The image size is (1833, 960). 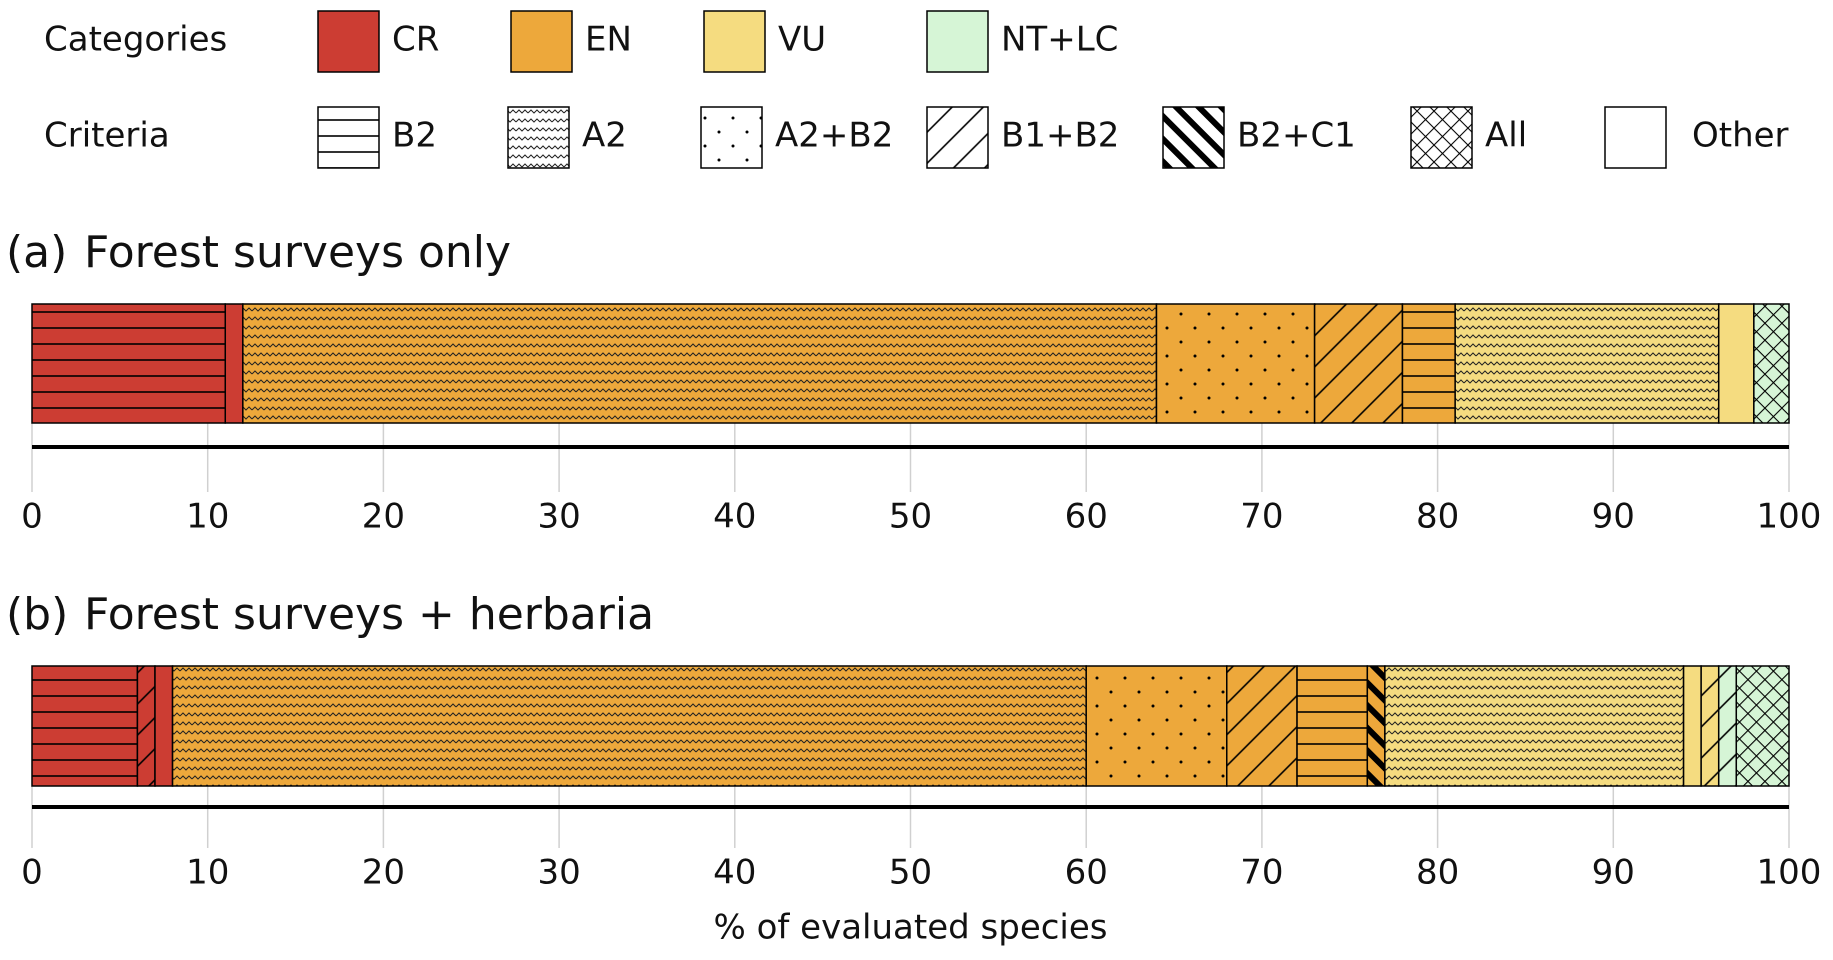 What do you see at coordinates (135, 40) in the screenshot?
I see `legend-categories-label: Categories` at bounding box center [135, 40].